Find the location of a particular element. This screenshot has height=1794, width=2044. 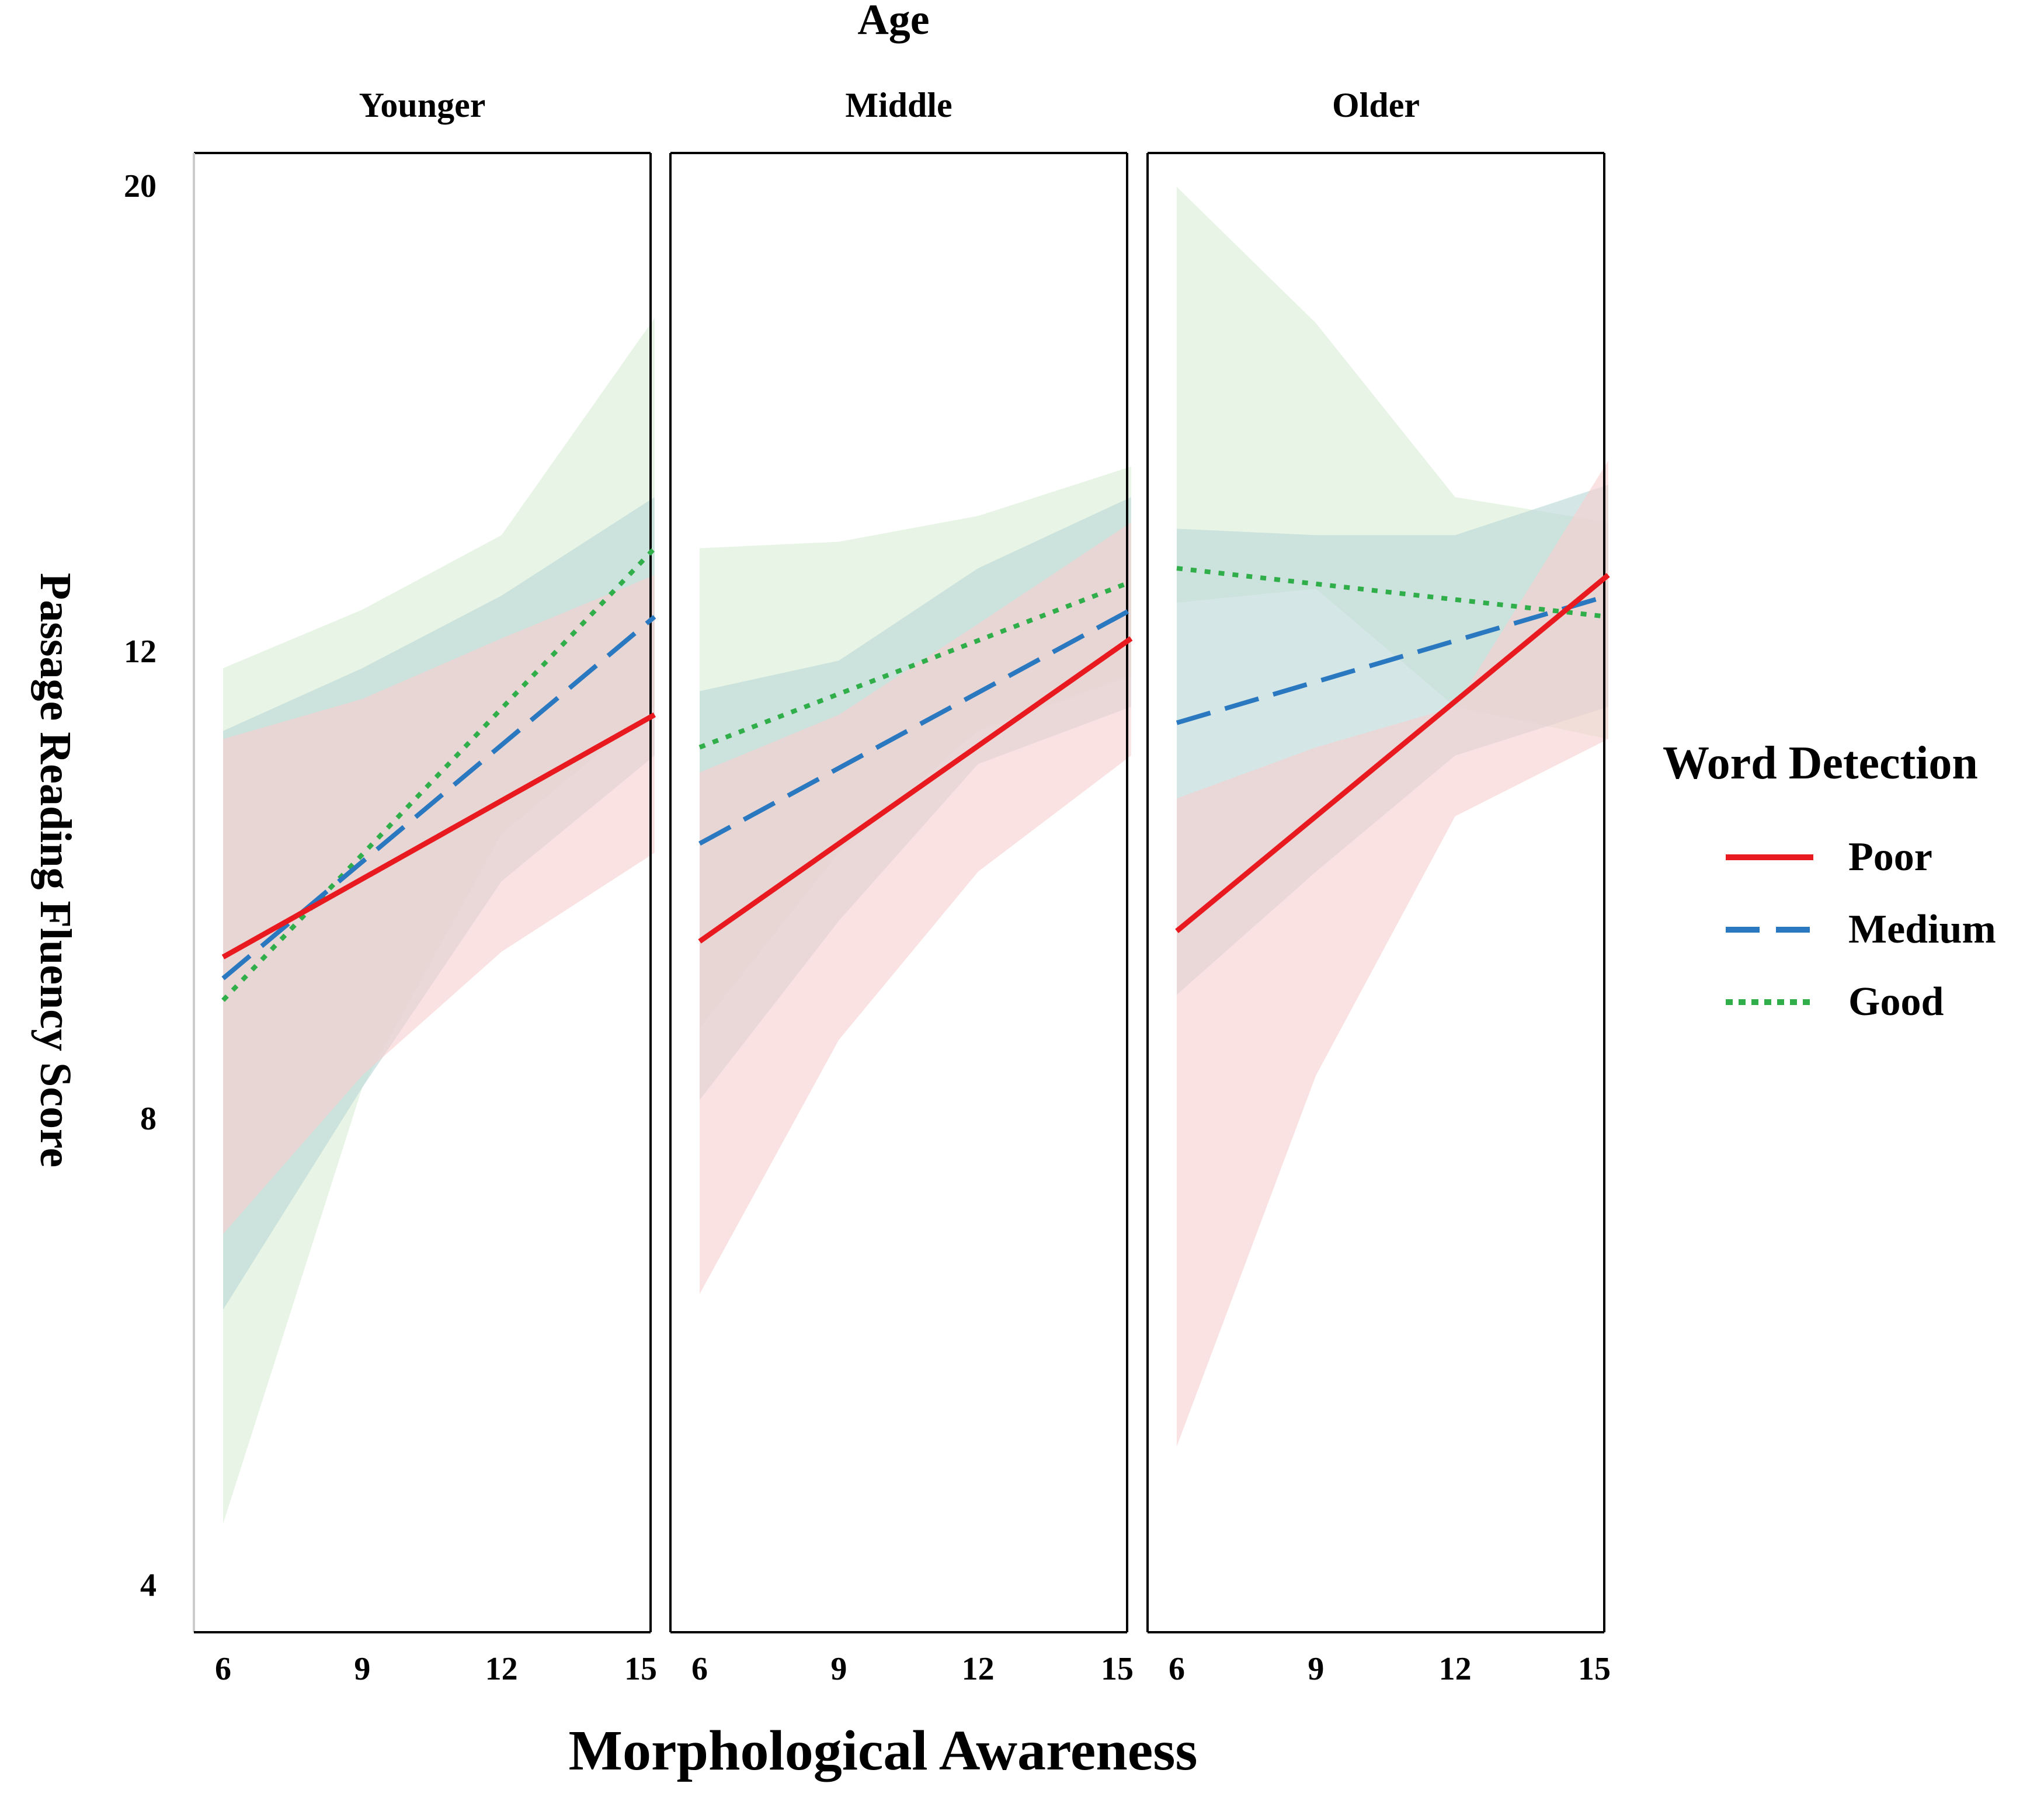

y-tick-label-20: 20 is located at coordinates (140, 186).